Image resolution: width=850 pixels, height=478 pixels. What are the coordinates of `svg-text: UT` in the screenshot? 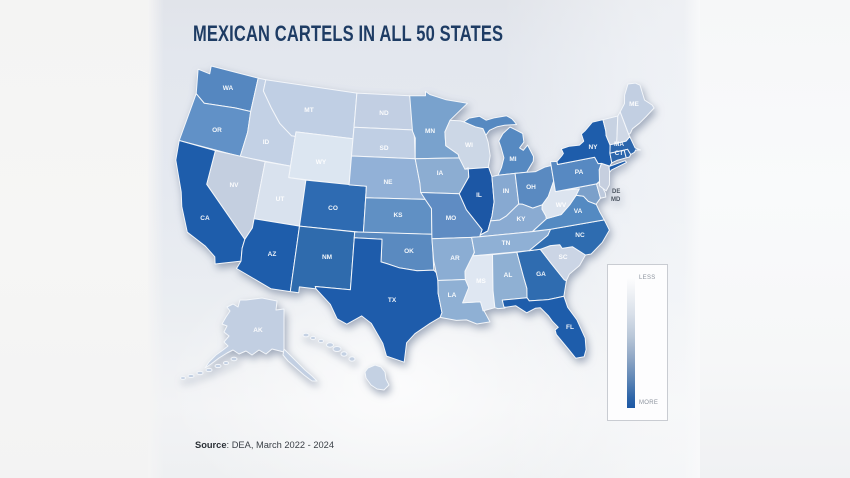 It's located at (280, 199).